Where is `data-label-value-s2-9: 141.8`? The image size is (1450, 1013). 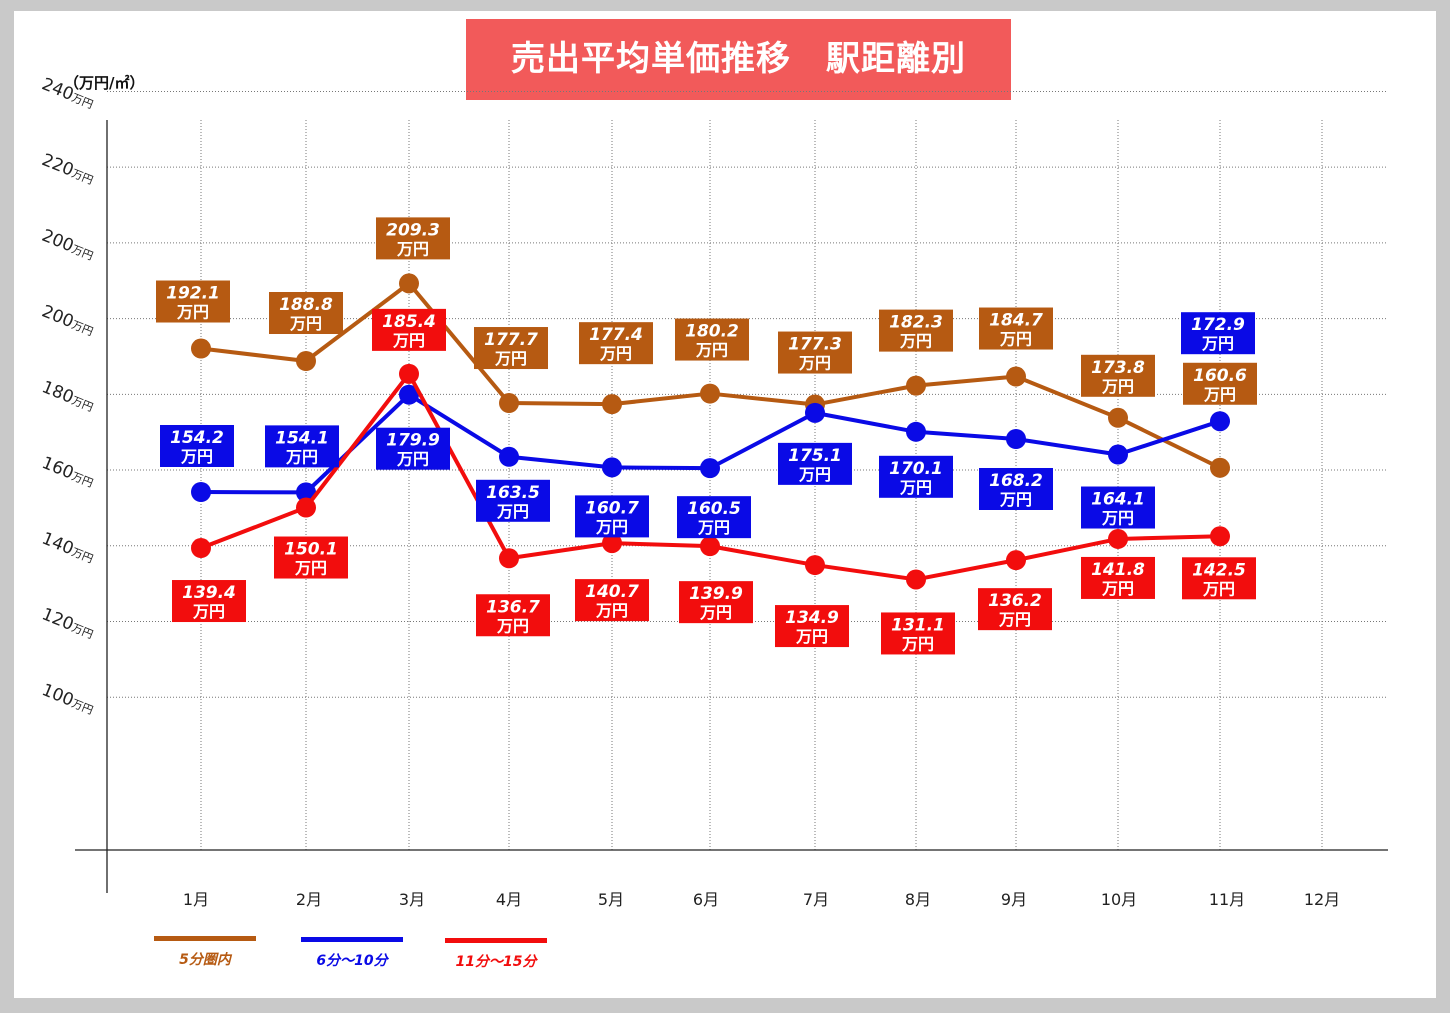
data-label-value-s2-9: 141.8 is located at coordinates (1118, 570).